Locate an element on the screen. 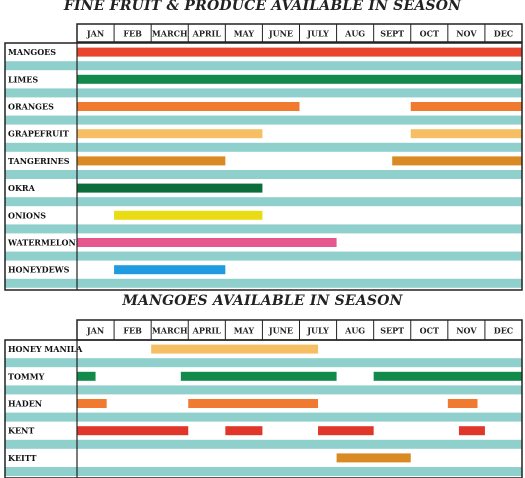  produce-row-label: ONIONS is located at coordinates (27, 215).